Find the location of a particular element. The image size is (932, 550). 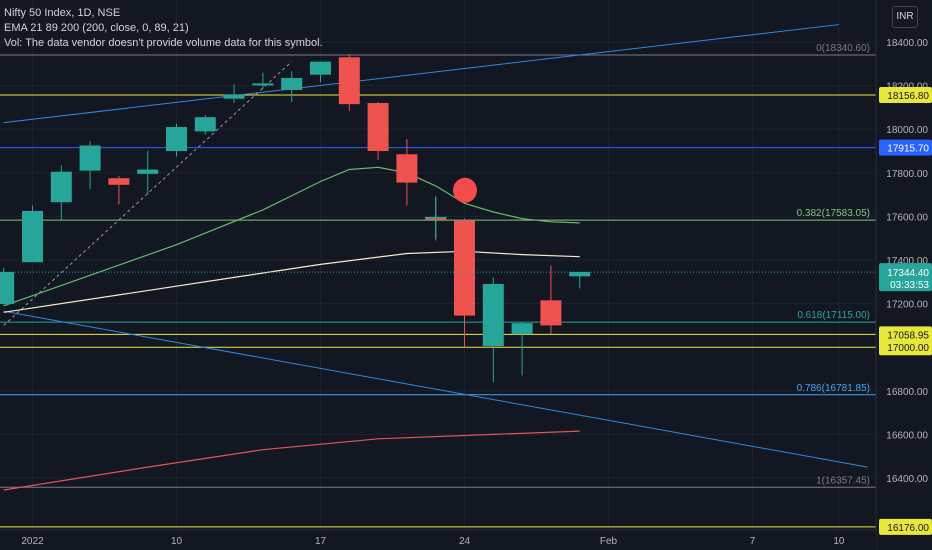

price-tag: 18156.80 is located at coordinates (908, 96).